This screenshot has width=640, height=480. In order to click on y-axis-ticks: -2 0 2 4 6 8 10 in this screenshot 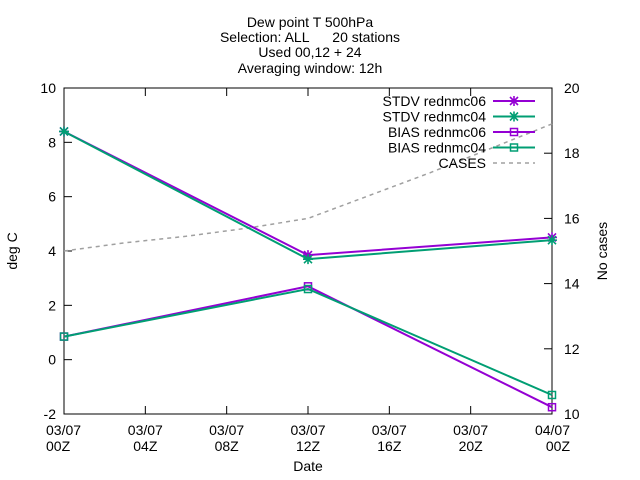, I will do `click(56, 251)`.